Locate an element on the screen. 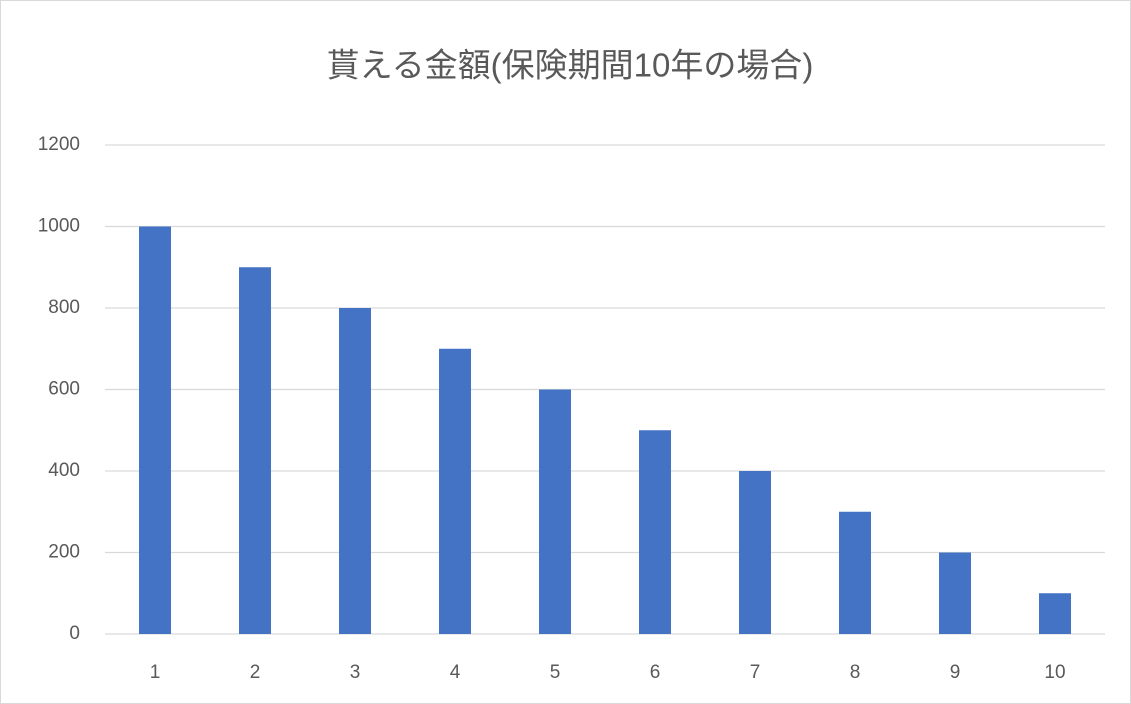 The width and height of the screenshot is (1131, 704). y-tick-label: 800 is located at coordinates (64, 307).